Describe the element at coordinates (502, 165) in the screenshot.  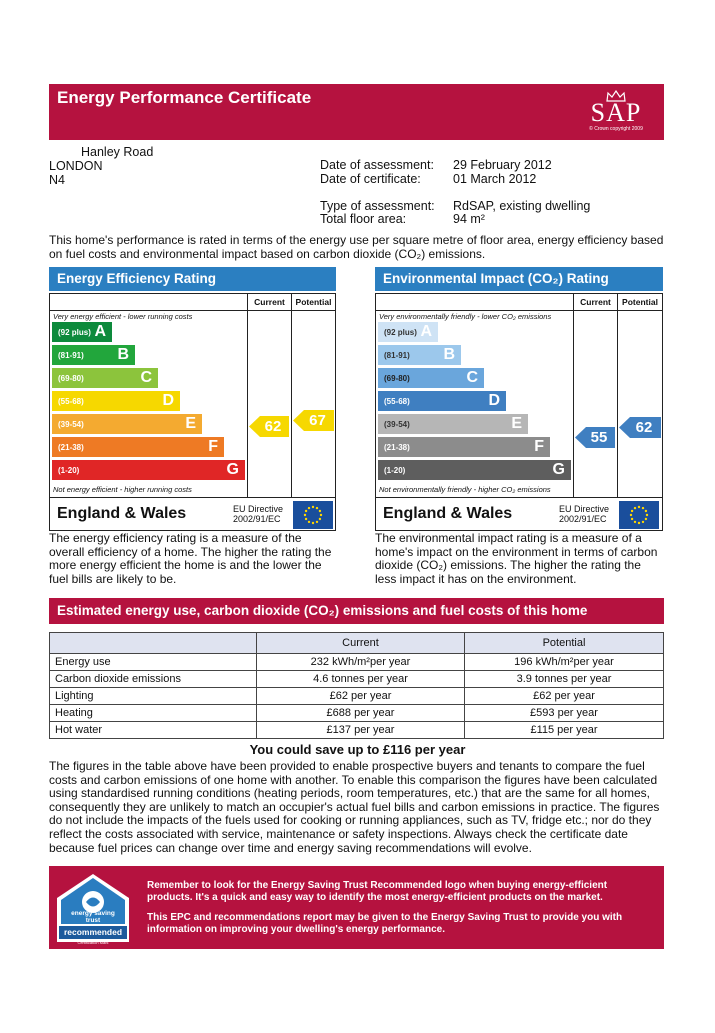
I see `assessment-date-value: 29 February 2012` at that location.